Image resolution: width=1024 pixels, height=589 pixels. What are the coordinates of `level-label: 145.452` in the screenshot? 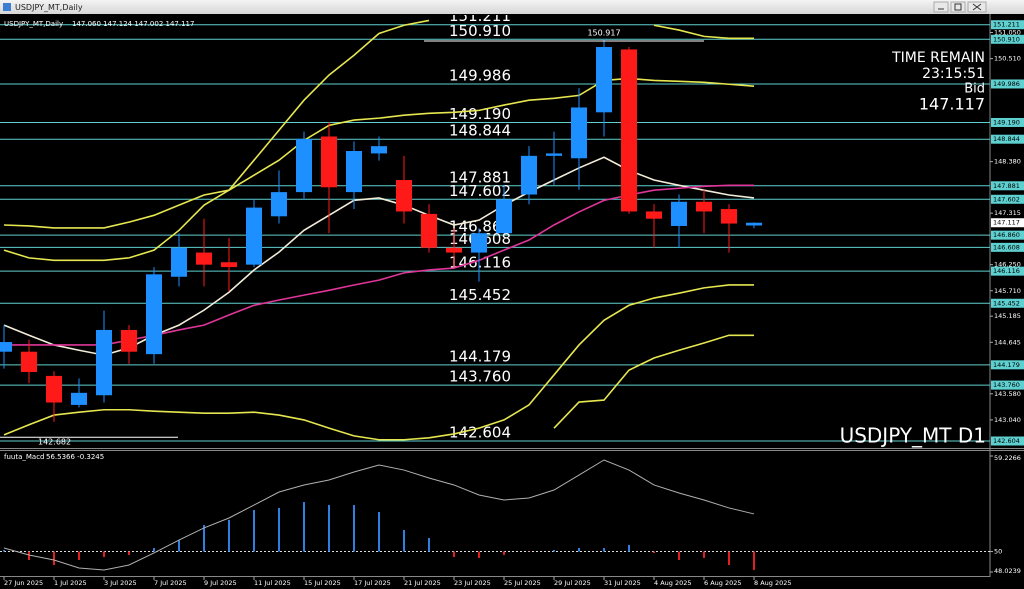 It's located at (480, 295).